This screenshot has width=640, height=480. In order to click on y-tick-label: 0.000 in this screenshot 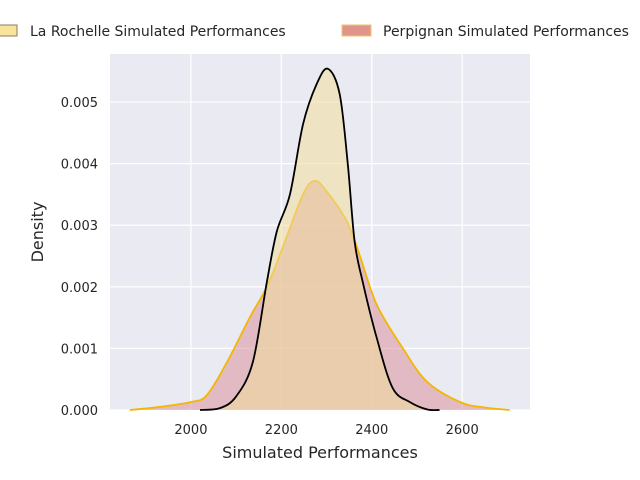, I will do `click(79, 411)`.